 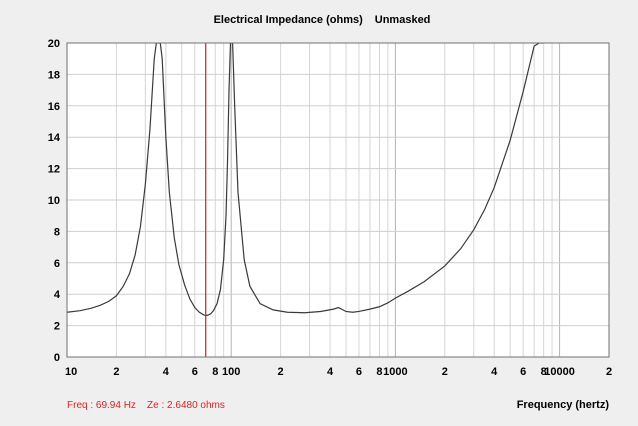 What do you see at coordinates (54, 138) in the screenshot?
I see `y-tick-label: 14` at bounding box center [54, 138].